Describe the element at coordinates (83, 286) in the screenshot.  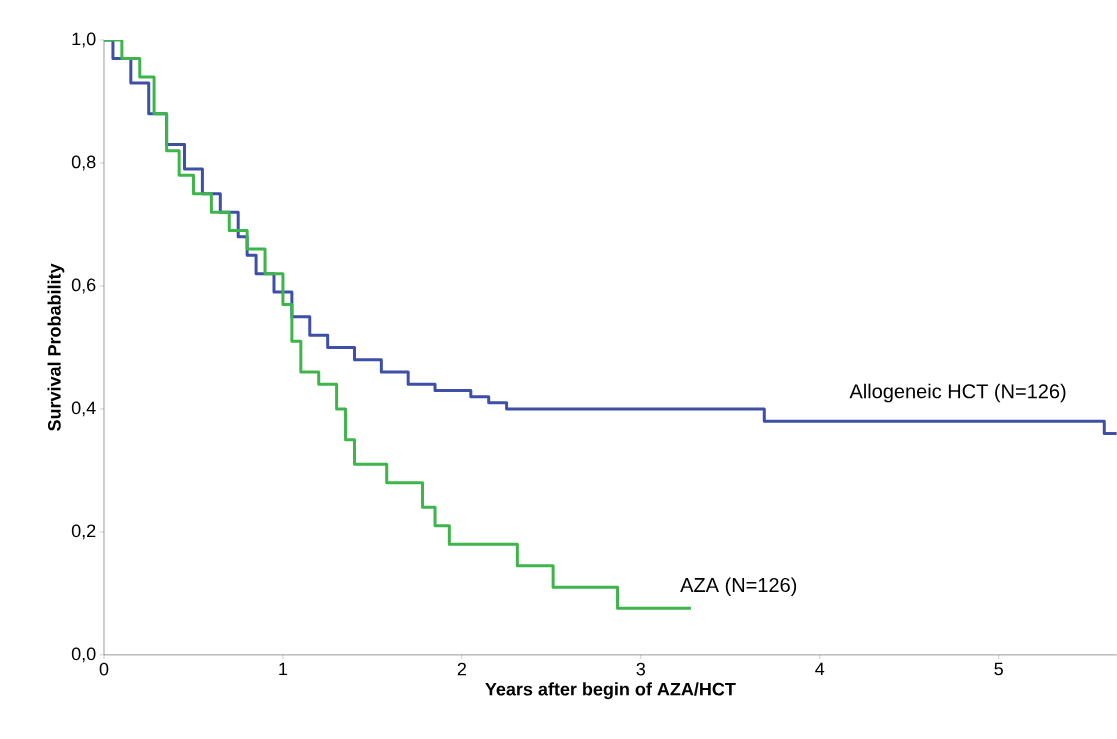
I see `y-tick-label: 0,6` at that location.